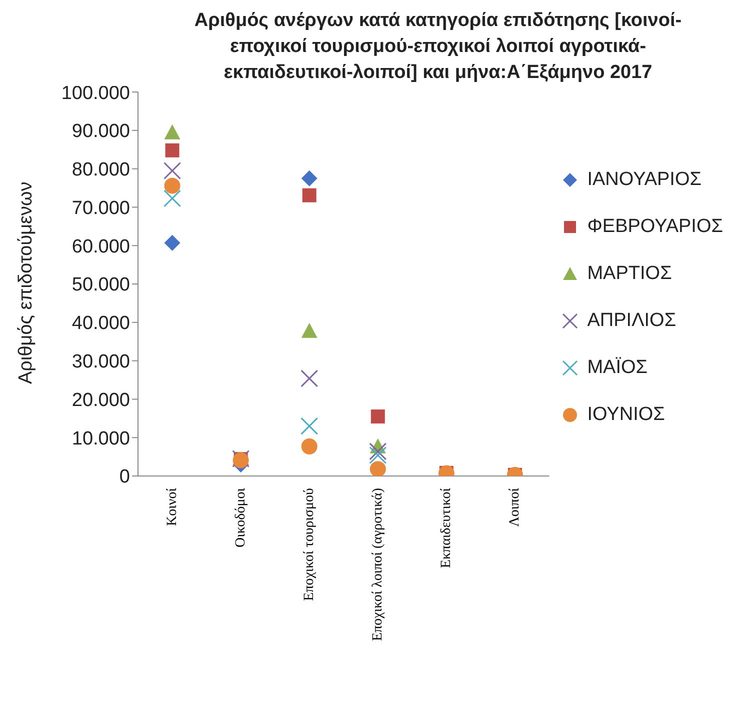 This screenshot has height=703, width=731. Describe the element at coordinates (101, 400) in the screenshot. I see `y-tick-label: 20.000` at that location.